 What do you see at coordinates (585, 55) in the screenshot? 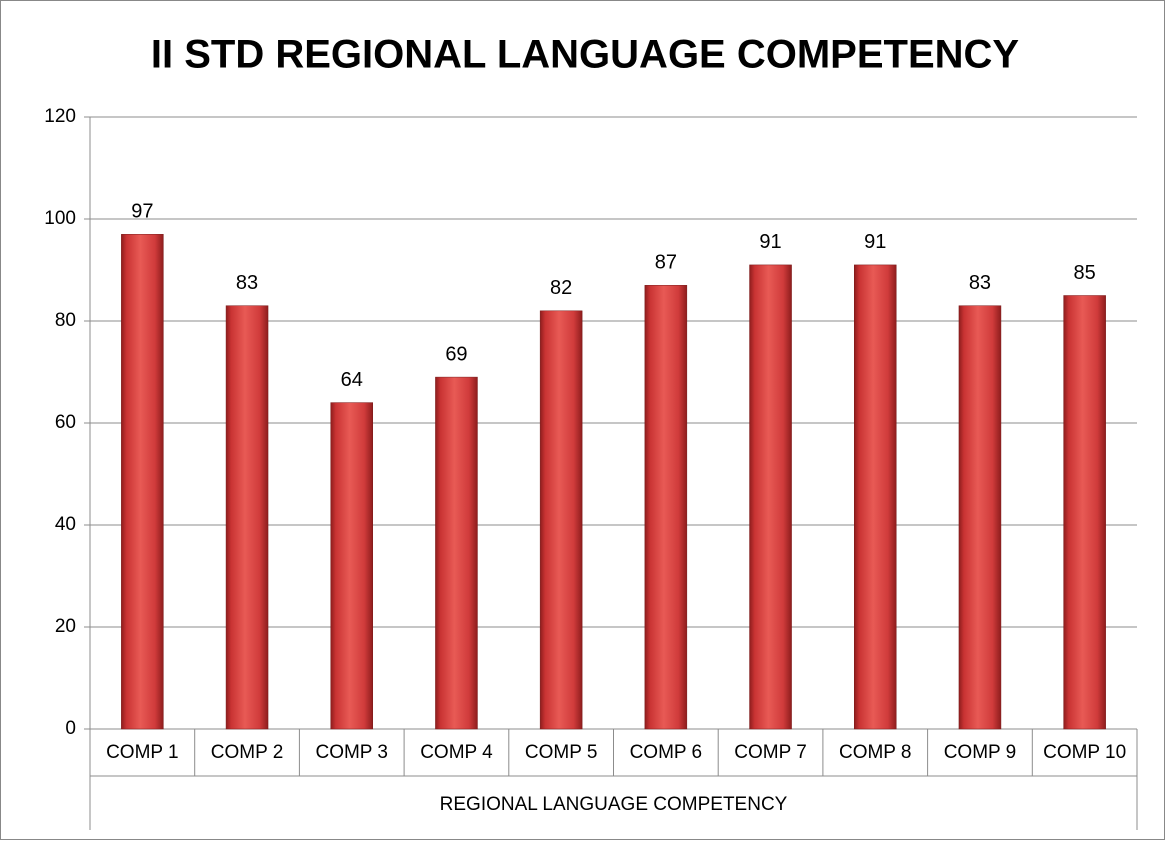
I see `chart-title: II STD REGIONAL LANGUAGE COMPETENCY` at bounding box center [585, 55].